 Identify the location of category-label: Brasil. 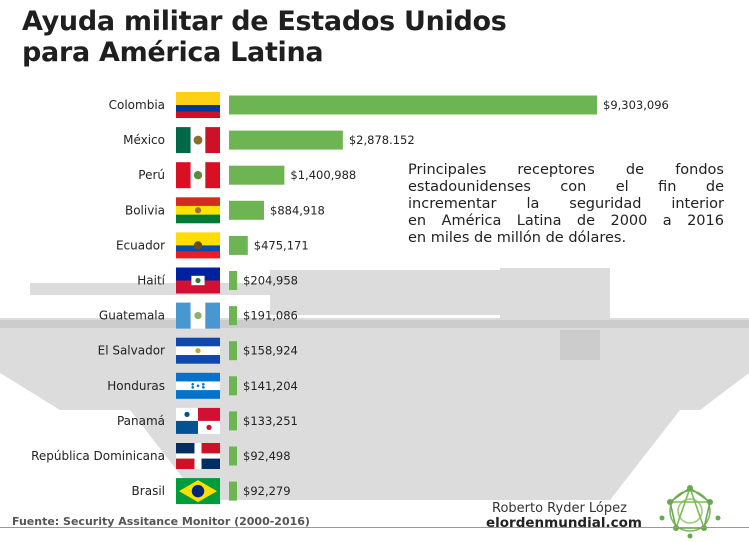
(148, 491).